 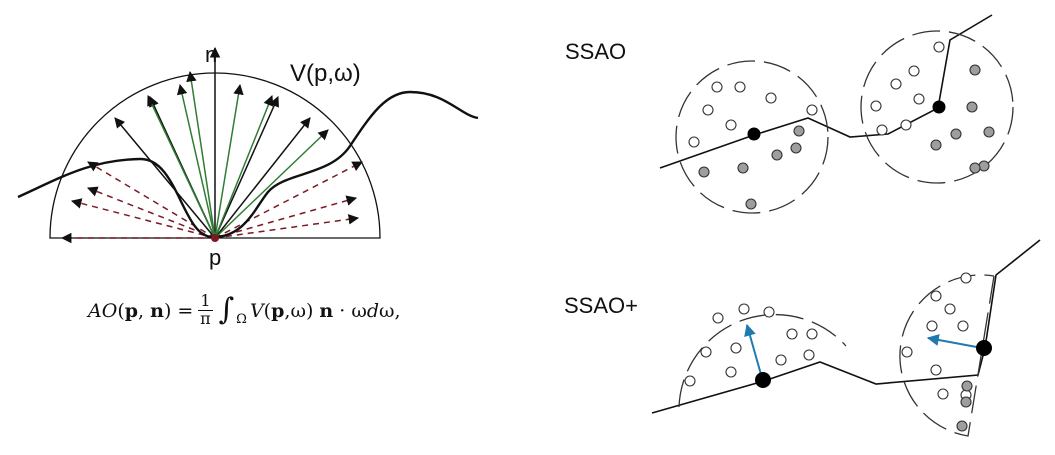 I want to click on ssao-label: SSAO, so click(x=596, y=51).